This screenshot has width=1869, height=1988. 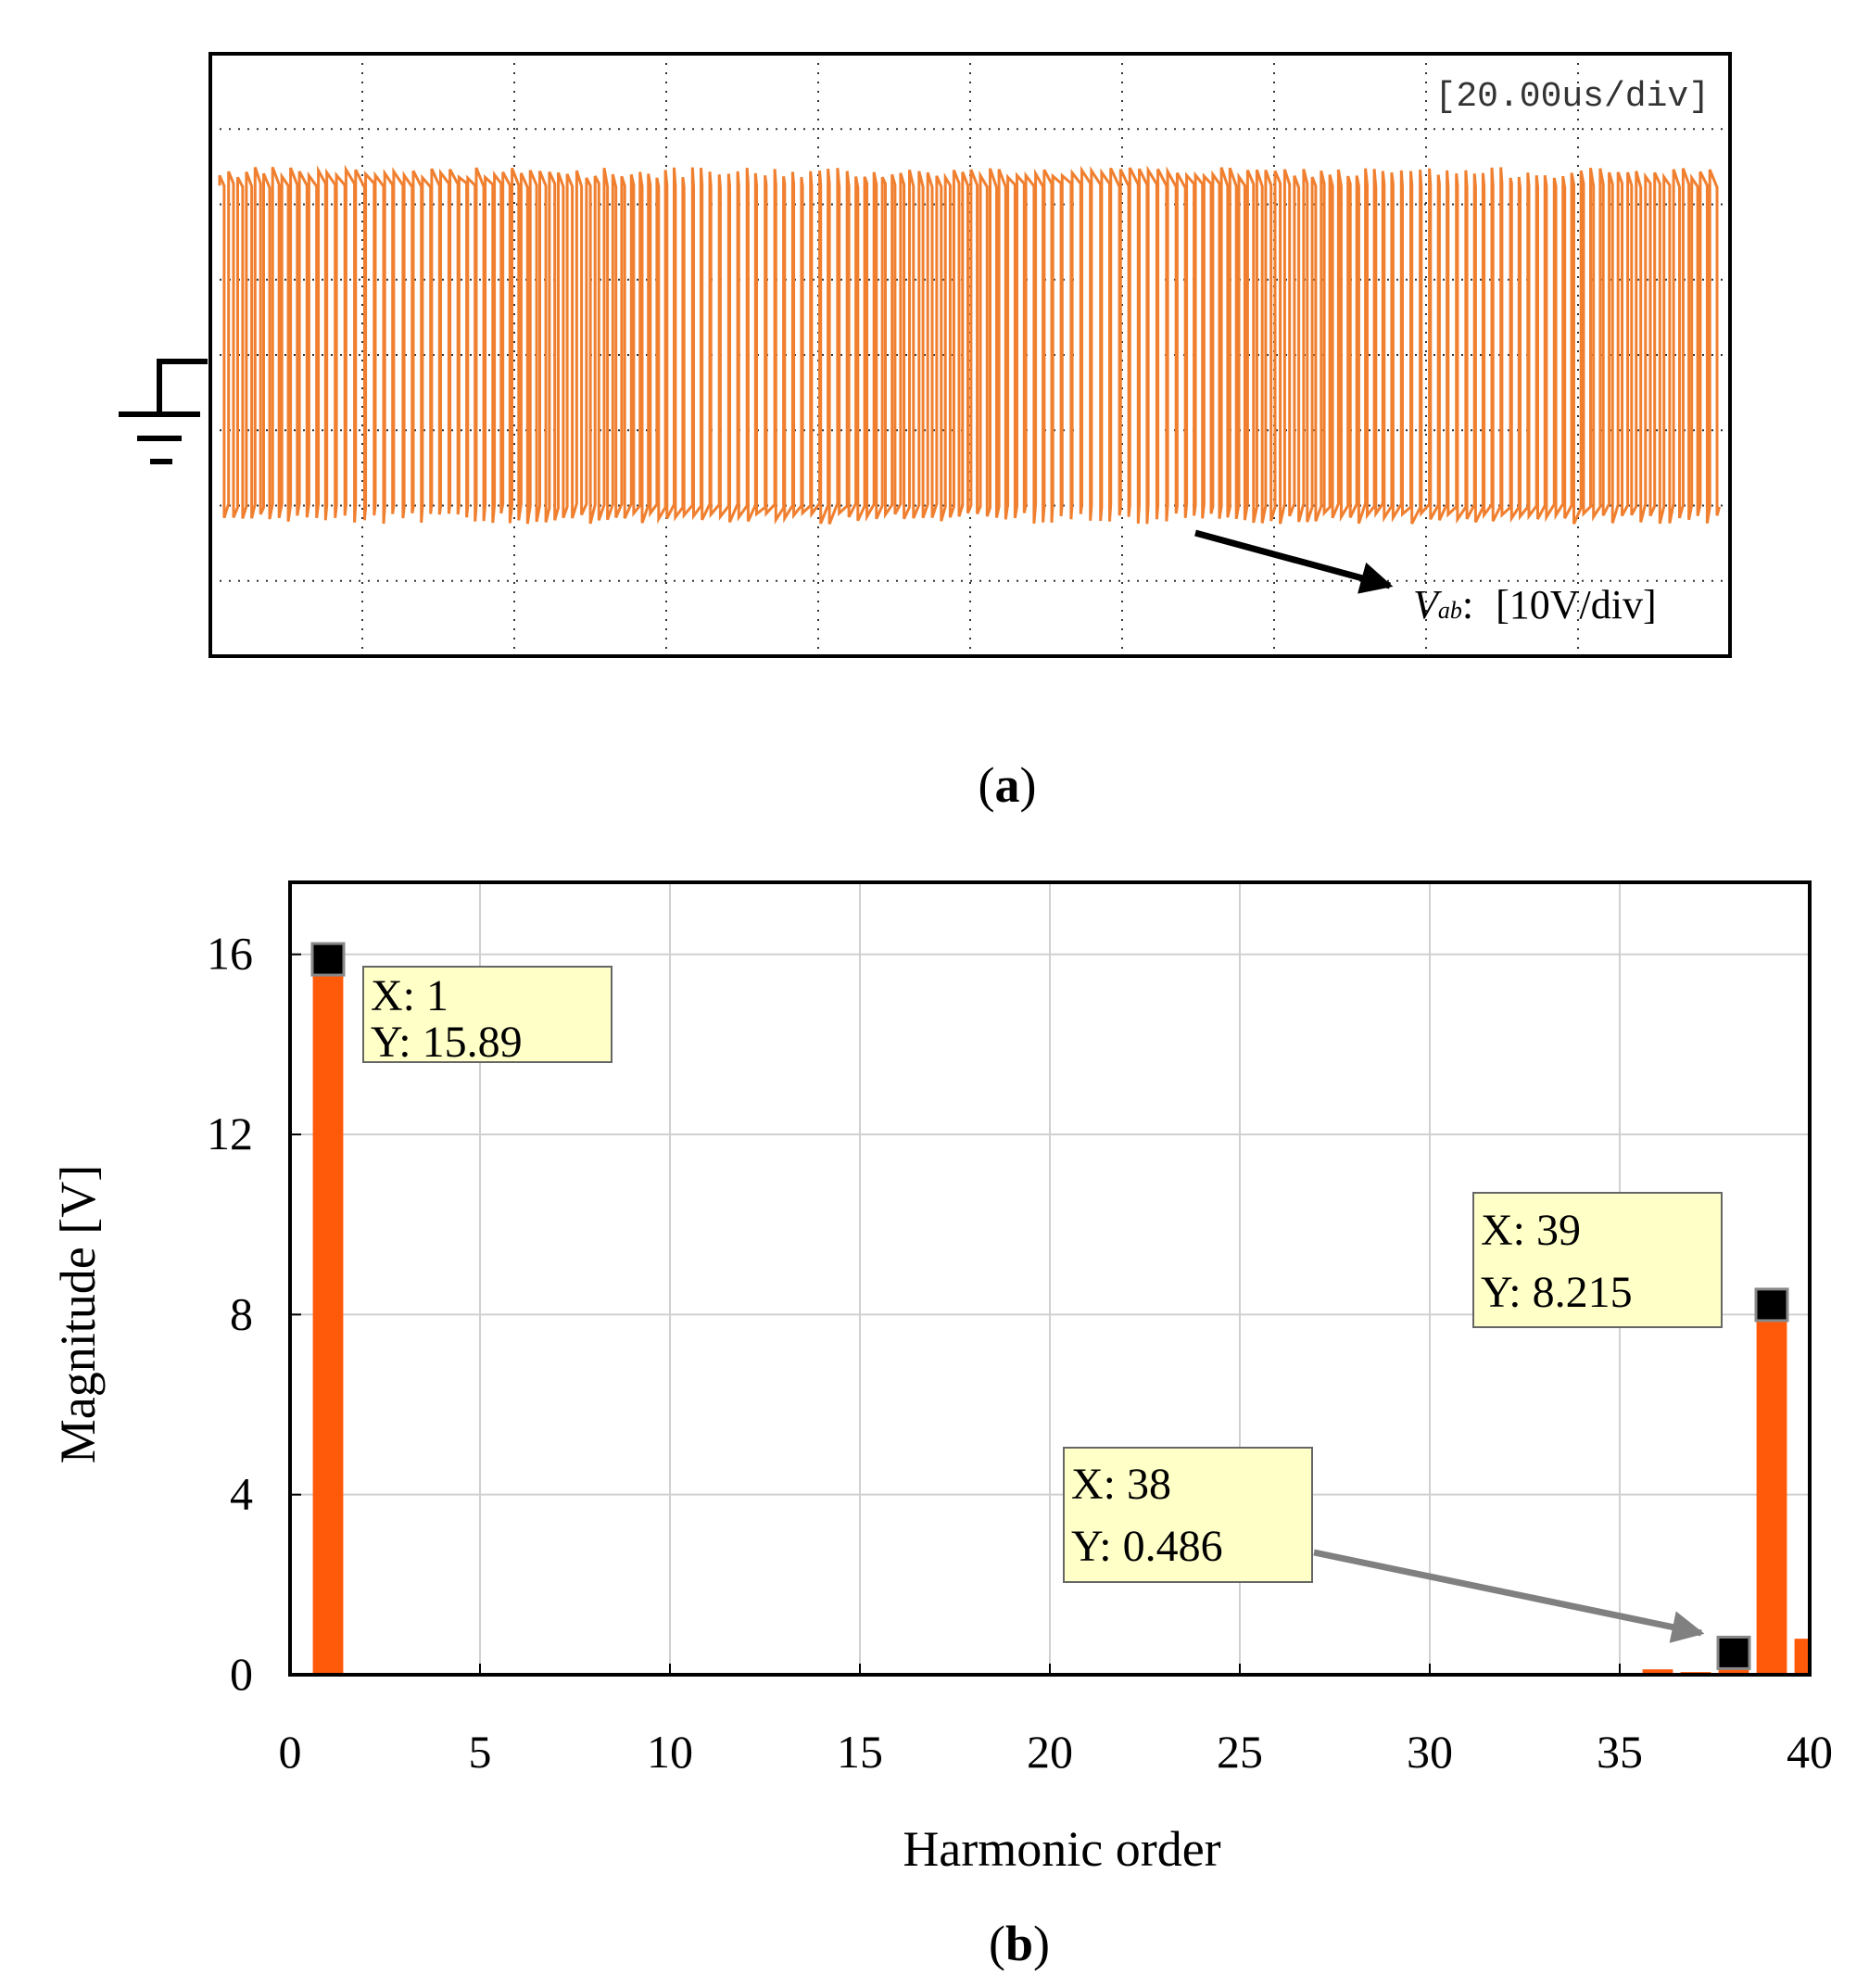 I want to click on annotation-arrow, so click(x=1509, y=1596).